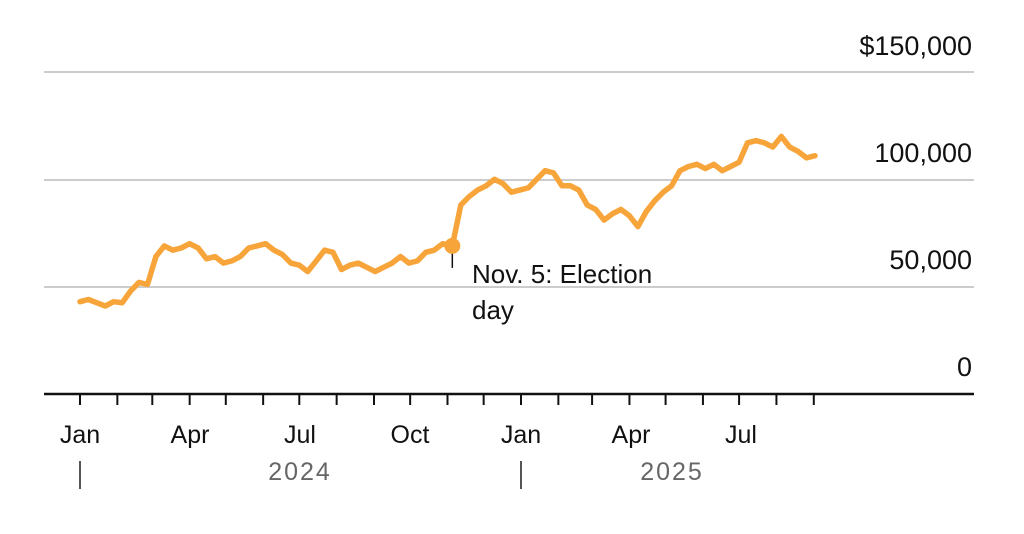  What do you see at coordinates (923, 153) in the screenshot?
I see `y-tick-label-100000: 100,000` at bounding box center [923, 153].